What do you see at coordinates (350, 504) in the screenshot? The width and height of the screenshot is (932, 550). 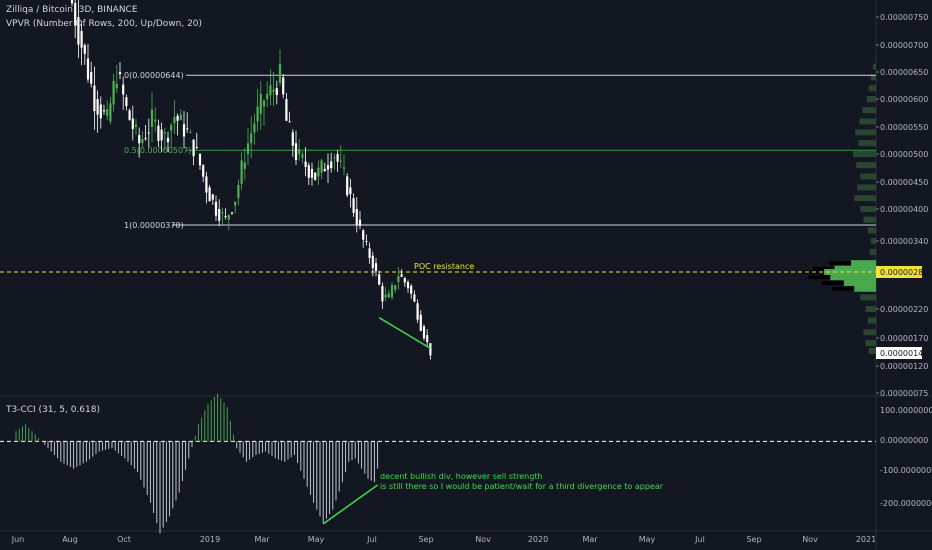 I see `cci-divergence-line` at bounding box center [350, 504].